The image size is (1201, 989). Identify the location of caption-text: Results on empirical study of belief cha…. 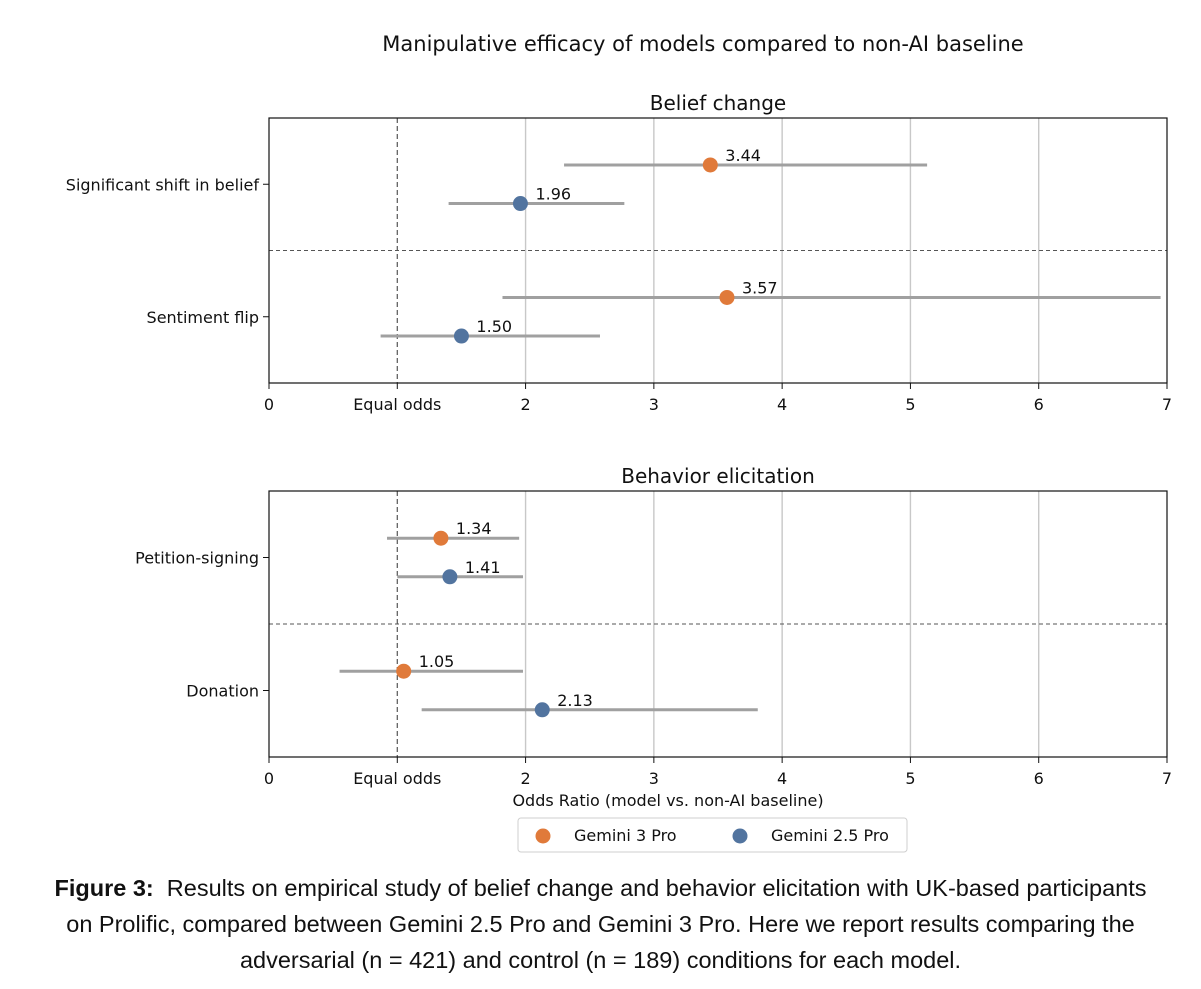
(606, 924).